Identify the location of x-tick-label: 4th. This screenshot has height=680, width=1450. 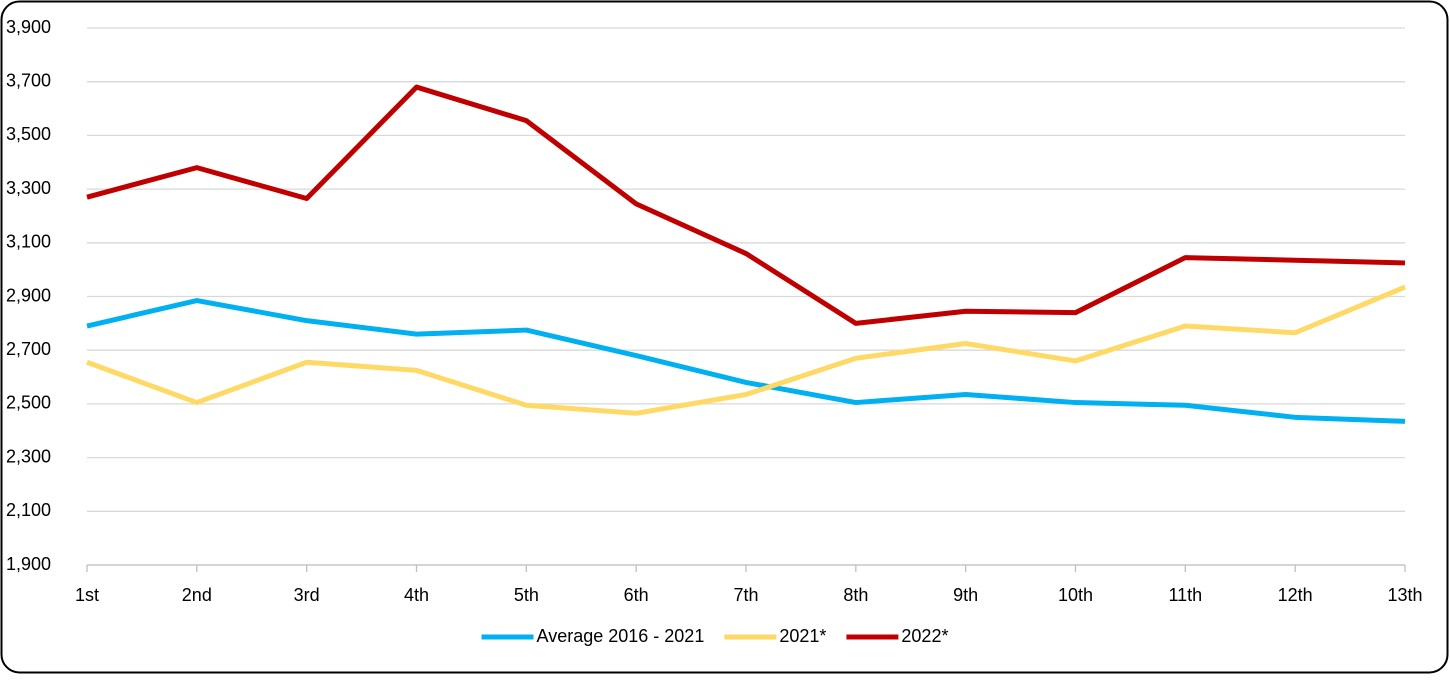
(416, 595).